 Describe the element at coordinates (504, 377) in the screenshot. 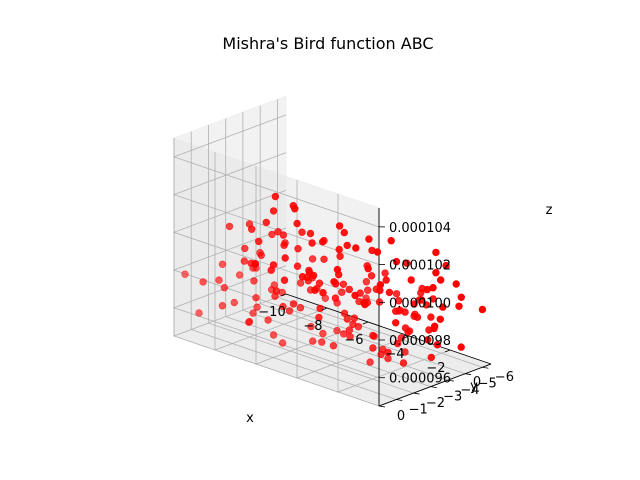

I see `y-tick-label: −6` at that location.